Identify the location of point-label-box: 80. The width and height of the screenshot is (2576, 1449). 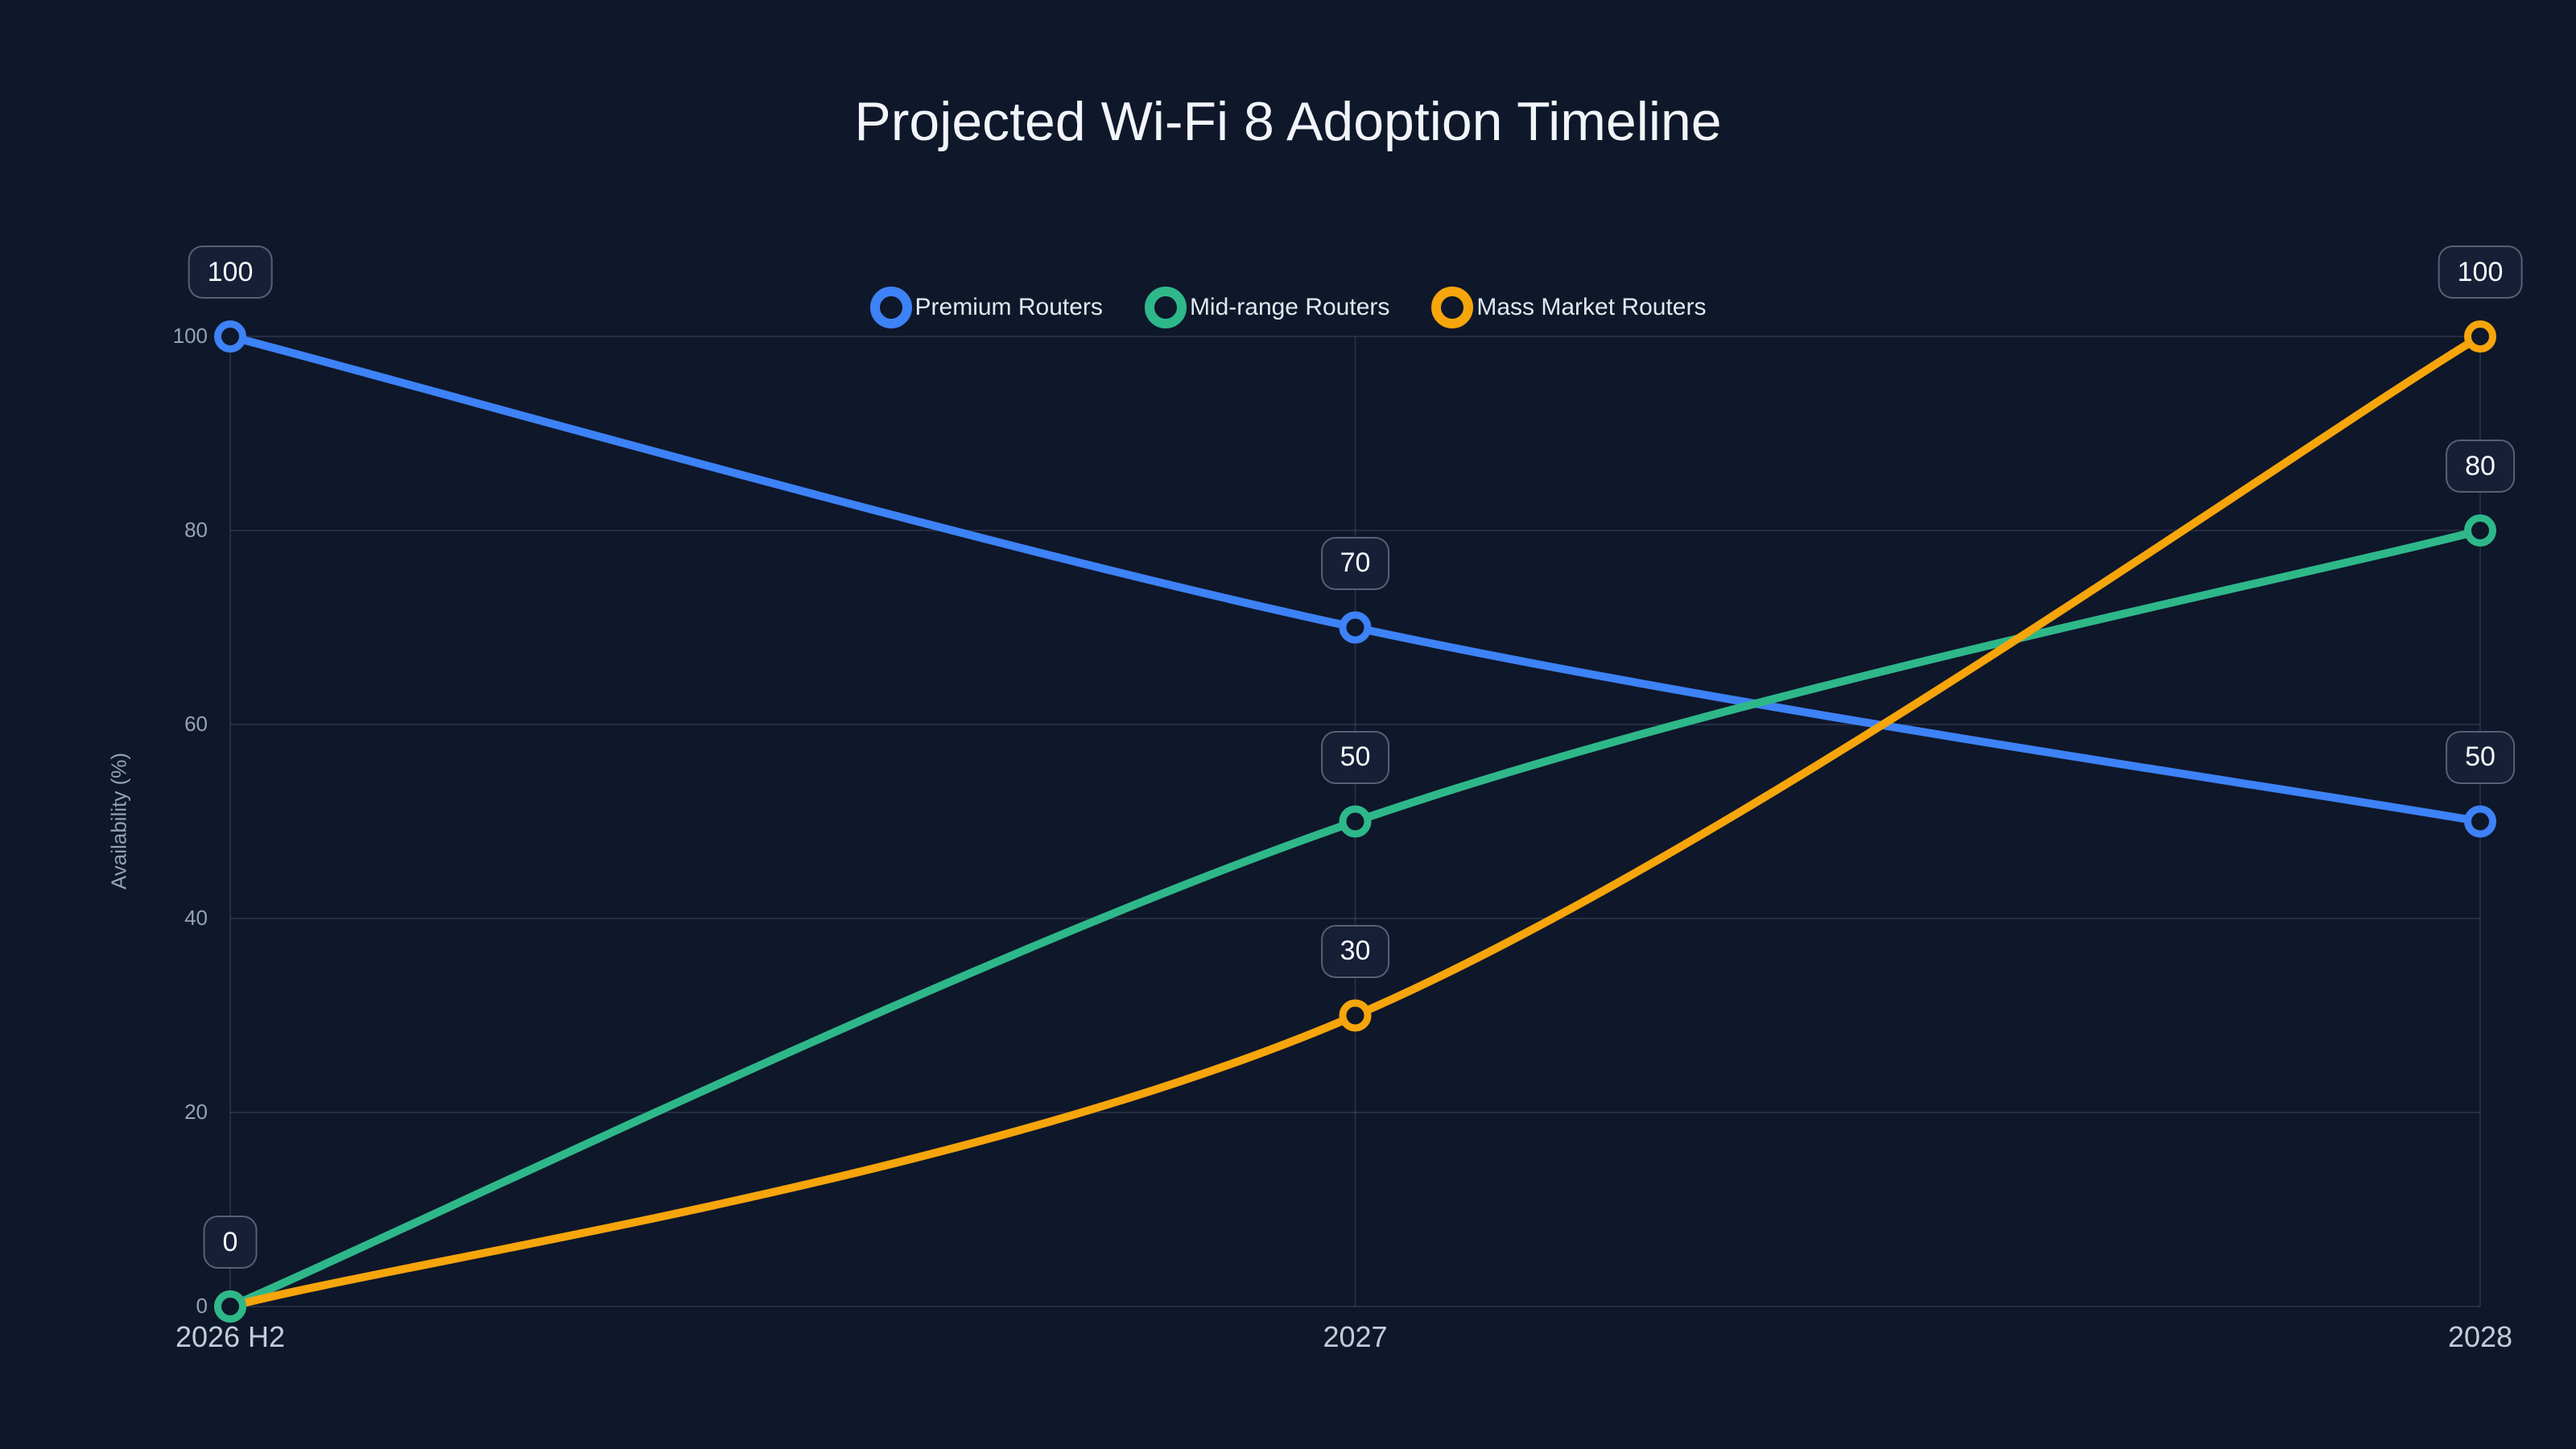
(2480, 466).